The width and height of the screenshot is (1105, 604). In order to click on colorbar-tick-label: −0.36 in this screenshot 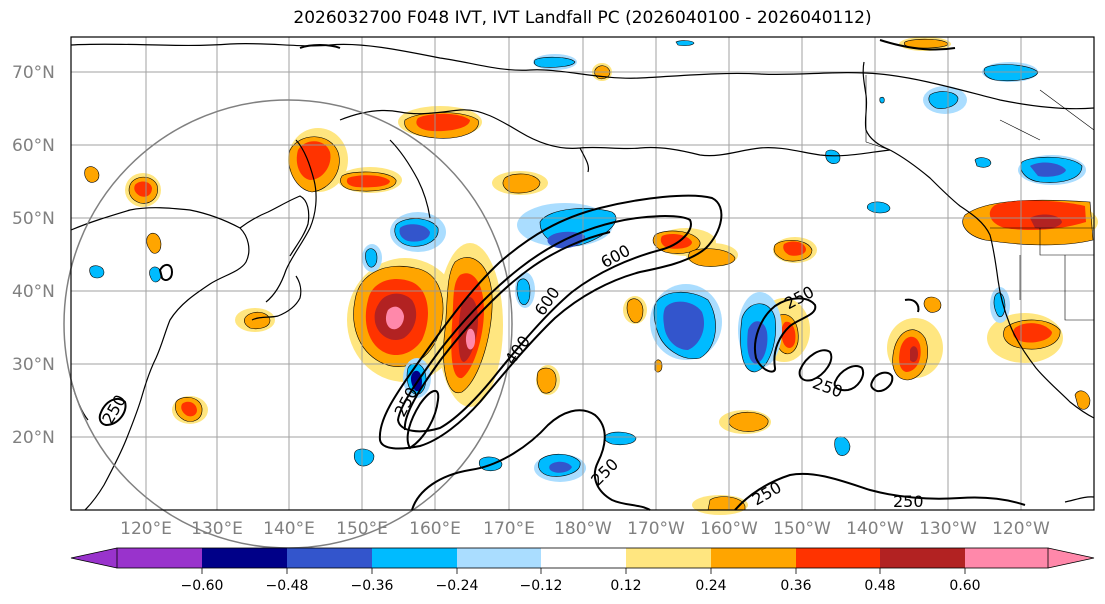, I will do `click(372, 586)`.